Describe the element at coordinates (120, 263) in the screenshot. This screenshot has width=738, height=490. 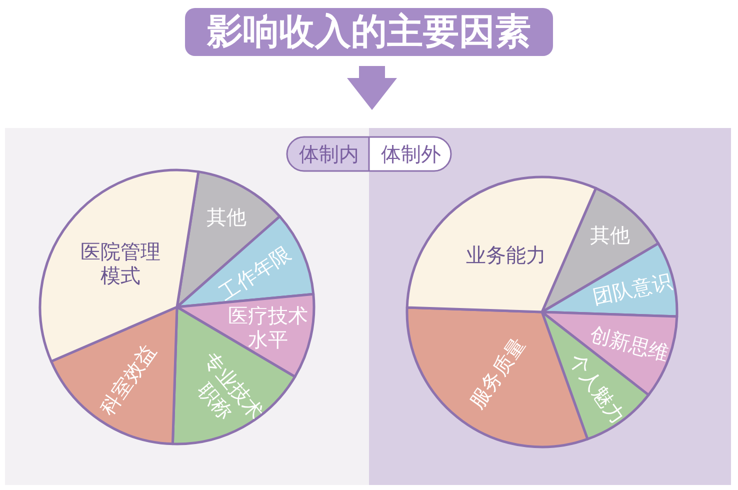
I see `slice-label: 医院管理模式` at that location.